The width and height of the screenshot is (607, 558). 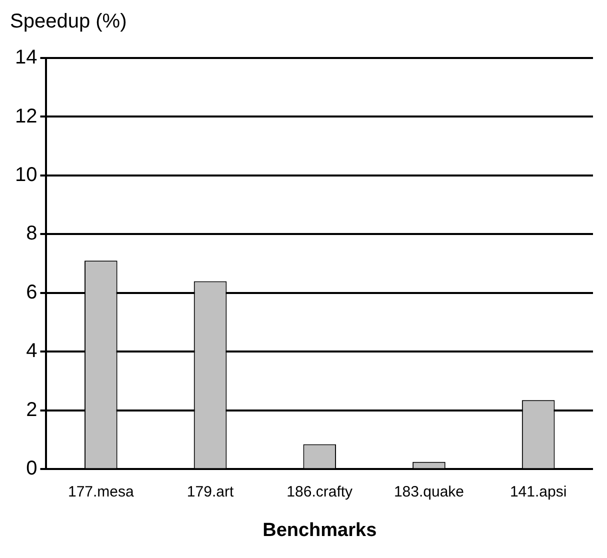 I want to click on y-tick-label: 0, so click(x=32, y=469).